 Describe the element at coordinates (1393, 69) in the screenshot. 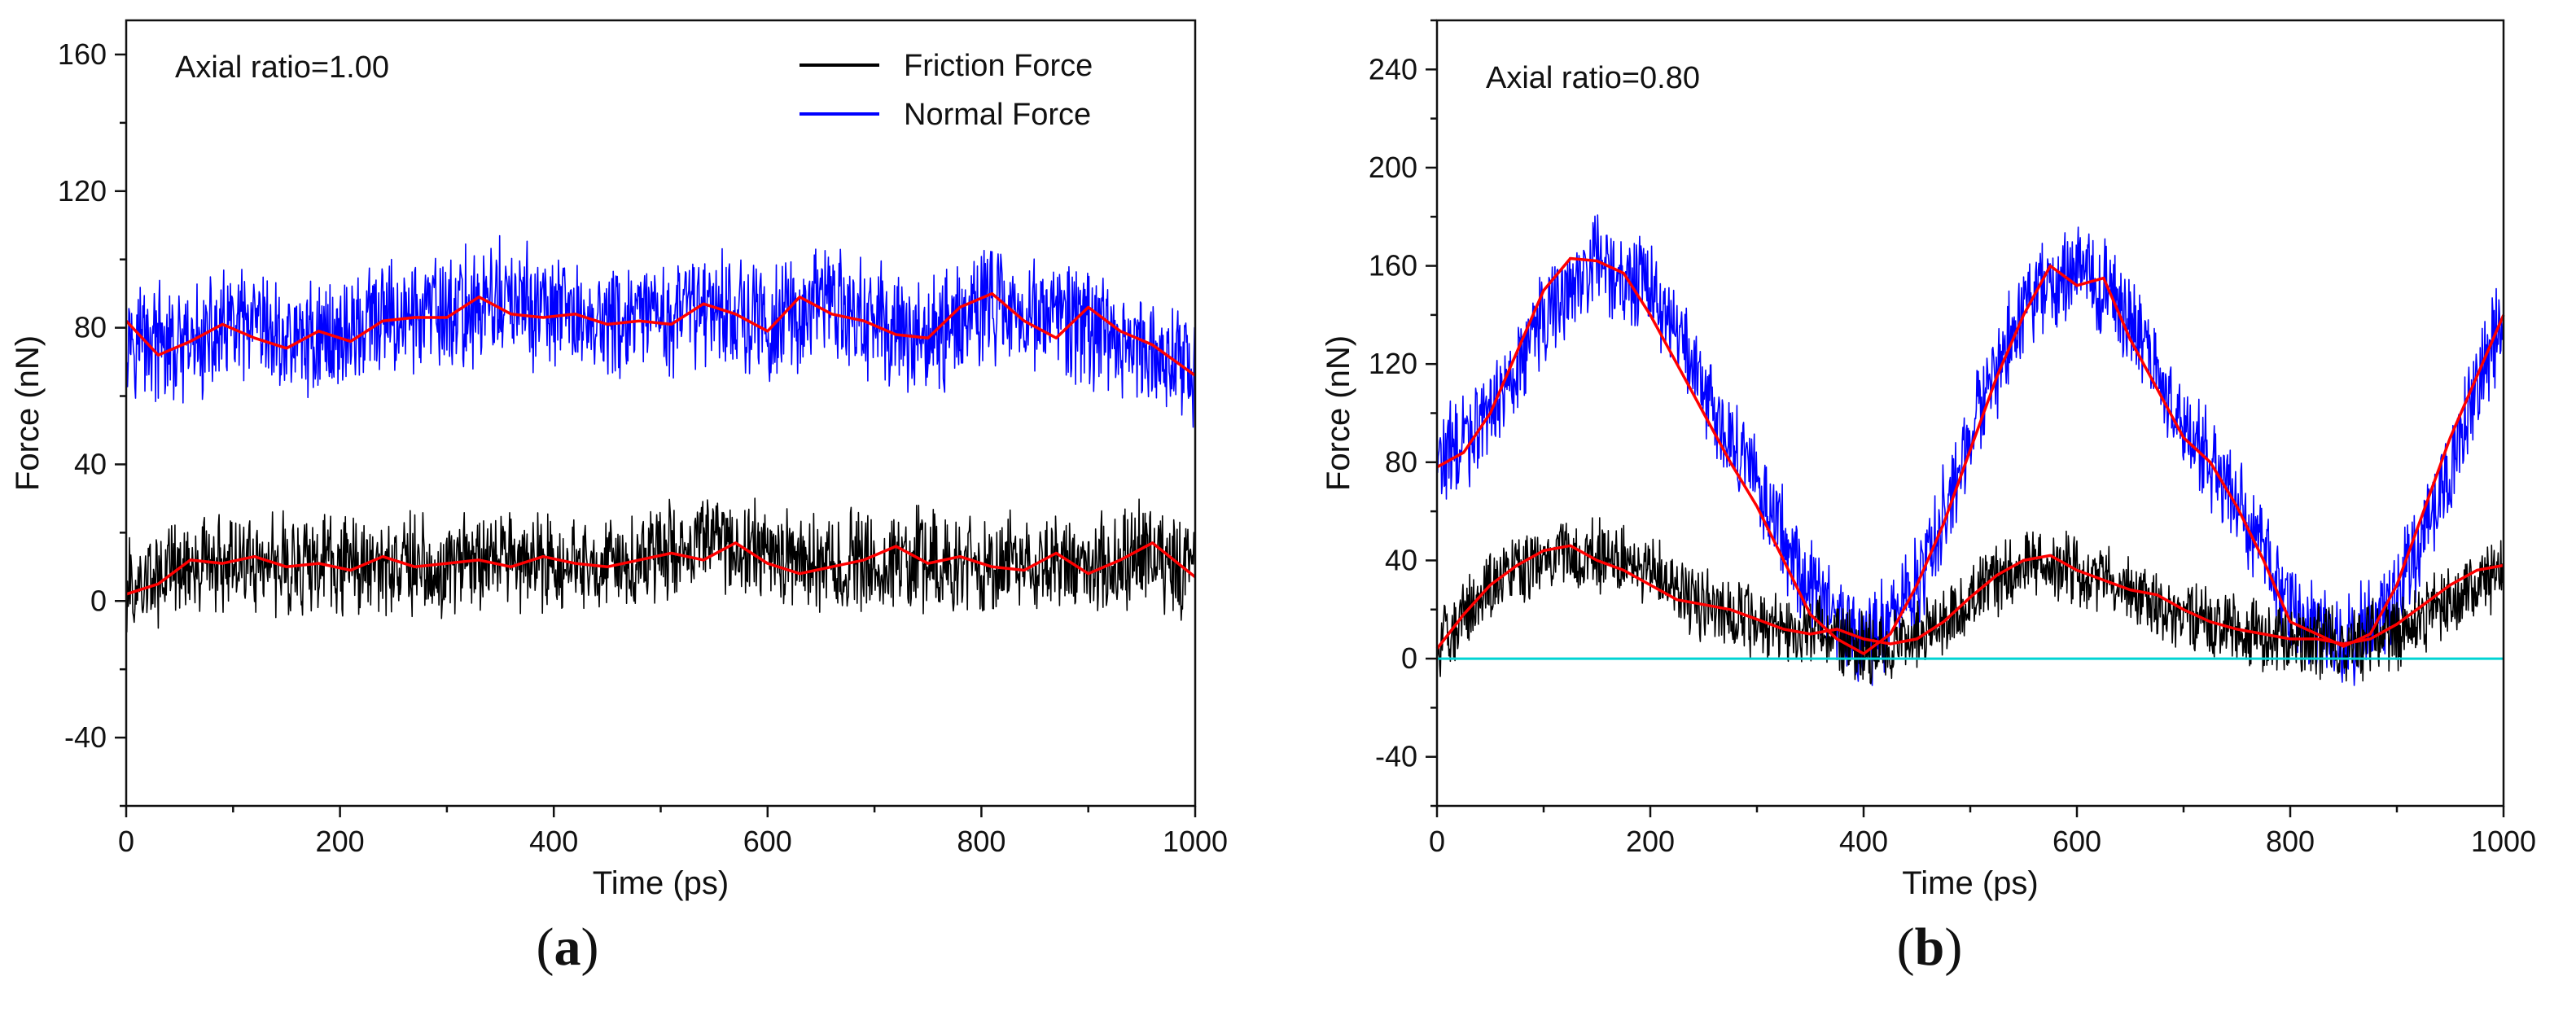

I see `y-tick-label: 240` at that location.